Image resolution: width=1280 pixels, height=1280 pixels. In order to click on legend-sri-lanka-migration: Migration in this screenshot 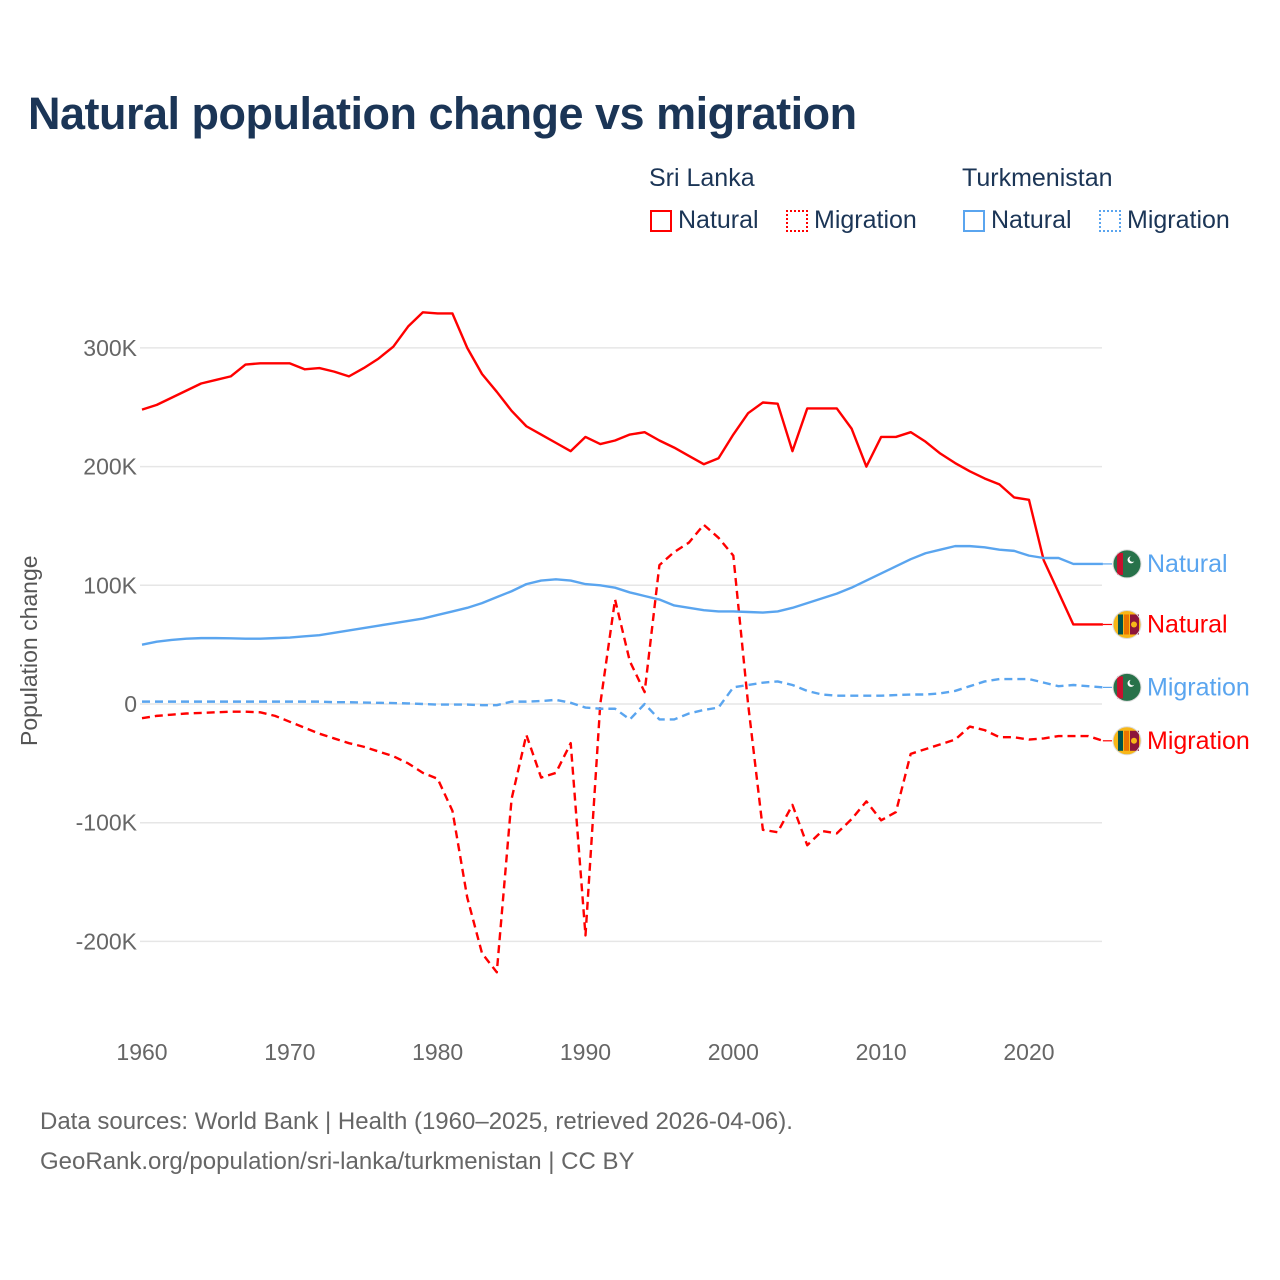, I will do `click(851, 220)`.